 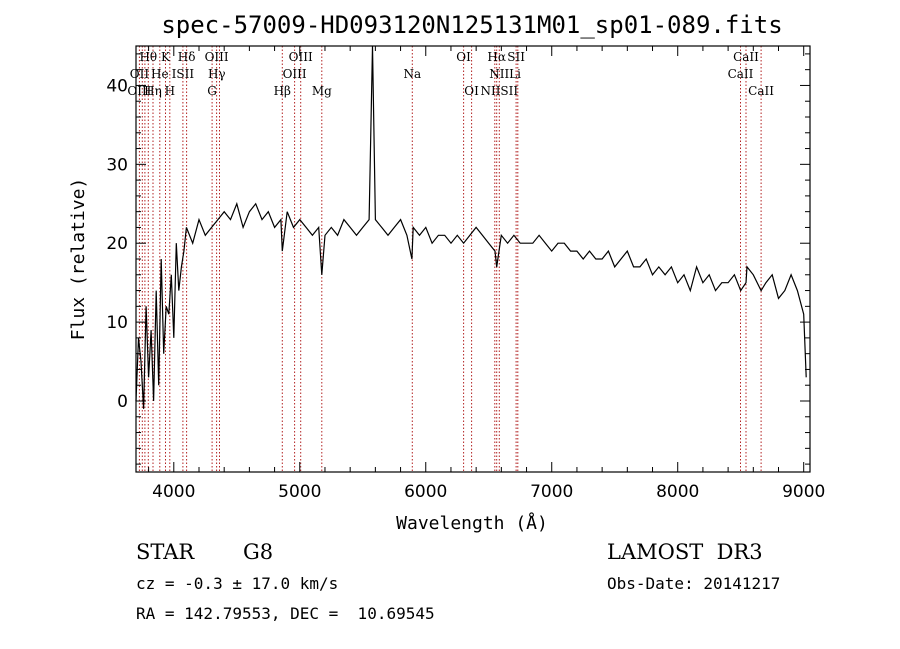 I want to click on spectral-line-label: Hδ, so click(x=187, y=57).